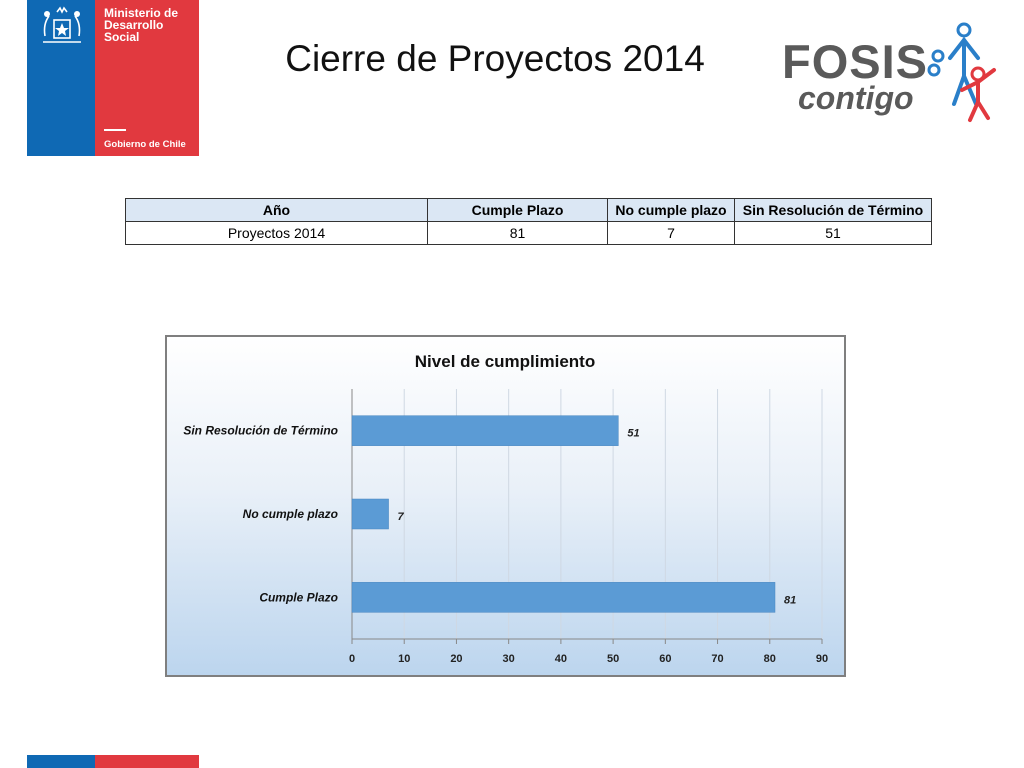 Image resolution: width=1024 pixels, height=768 pixels. Describe the element at coordinates (404, 659) in the screenshot. I see `x-tick-label: 10` at that location.